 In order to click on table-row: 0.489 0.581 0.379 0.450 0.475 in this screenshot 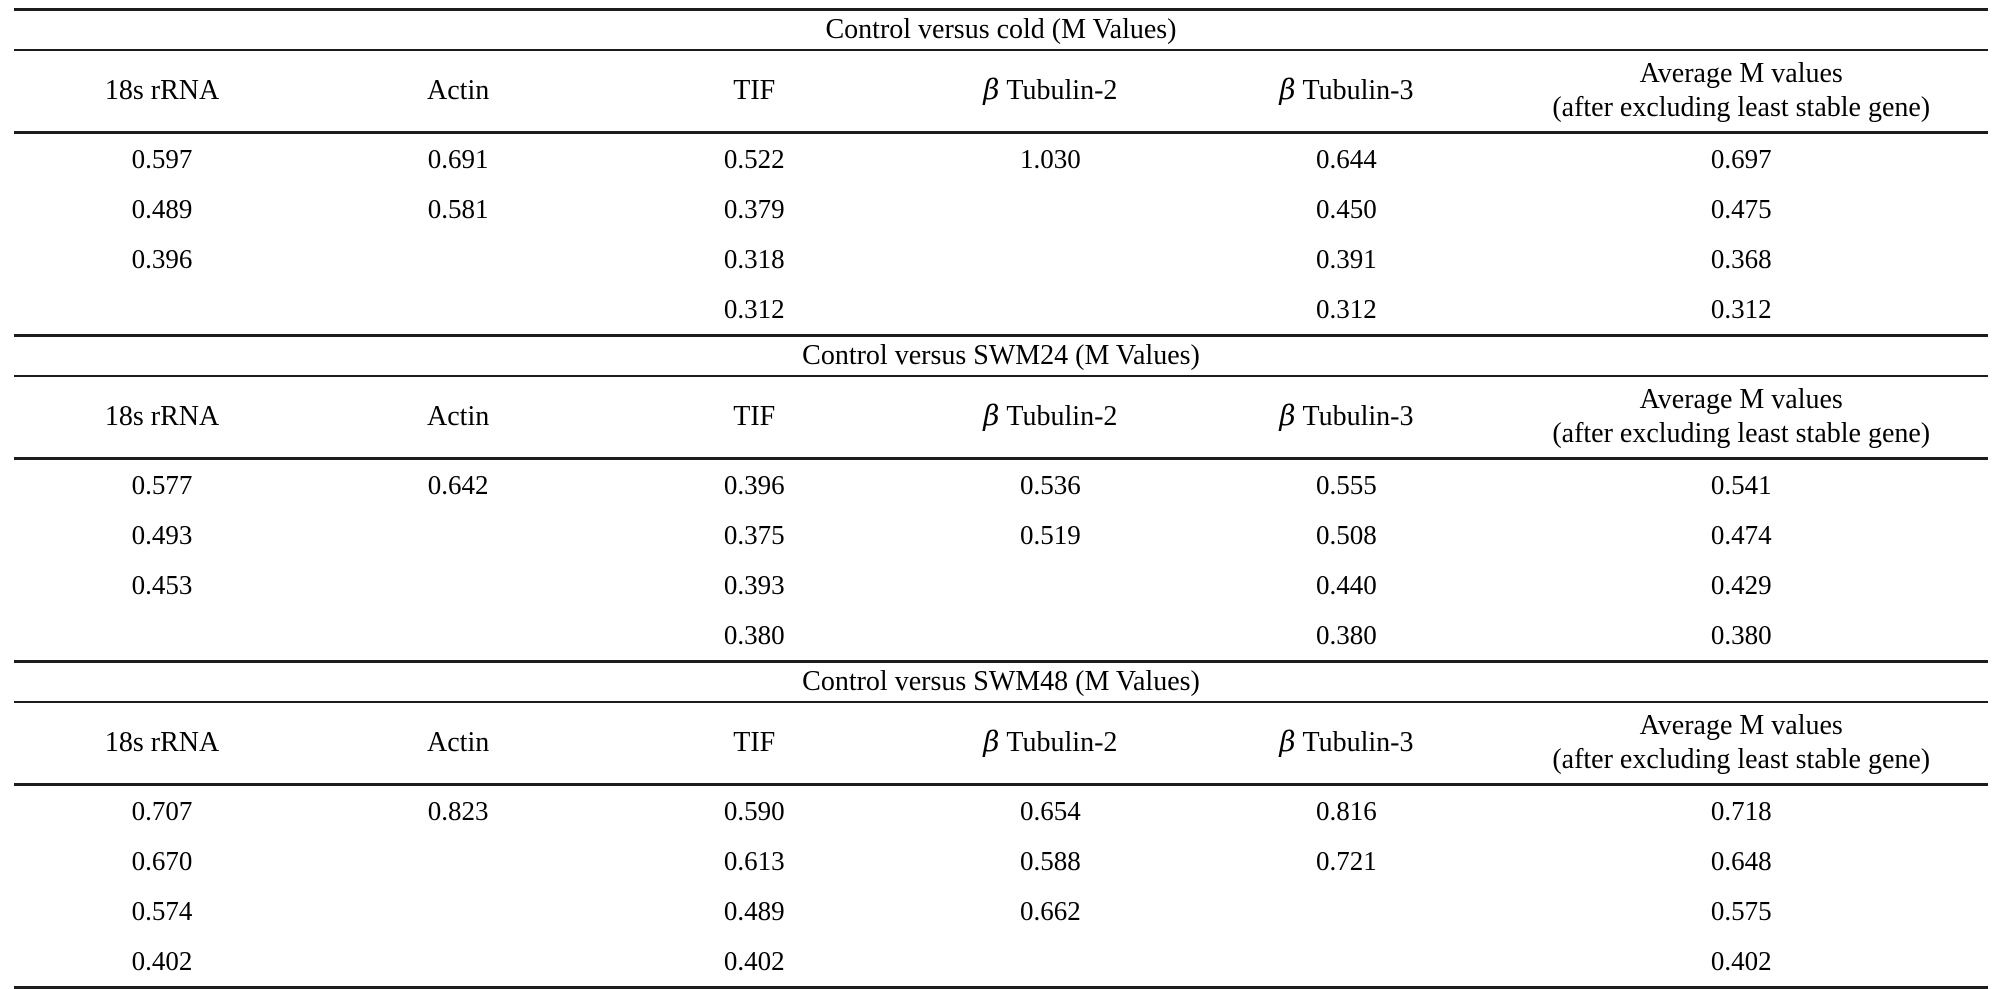, I will do `click(1001, 209)`.